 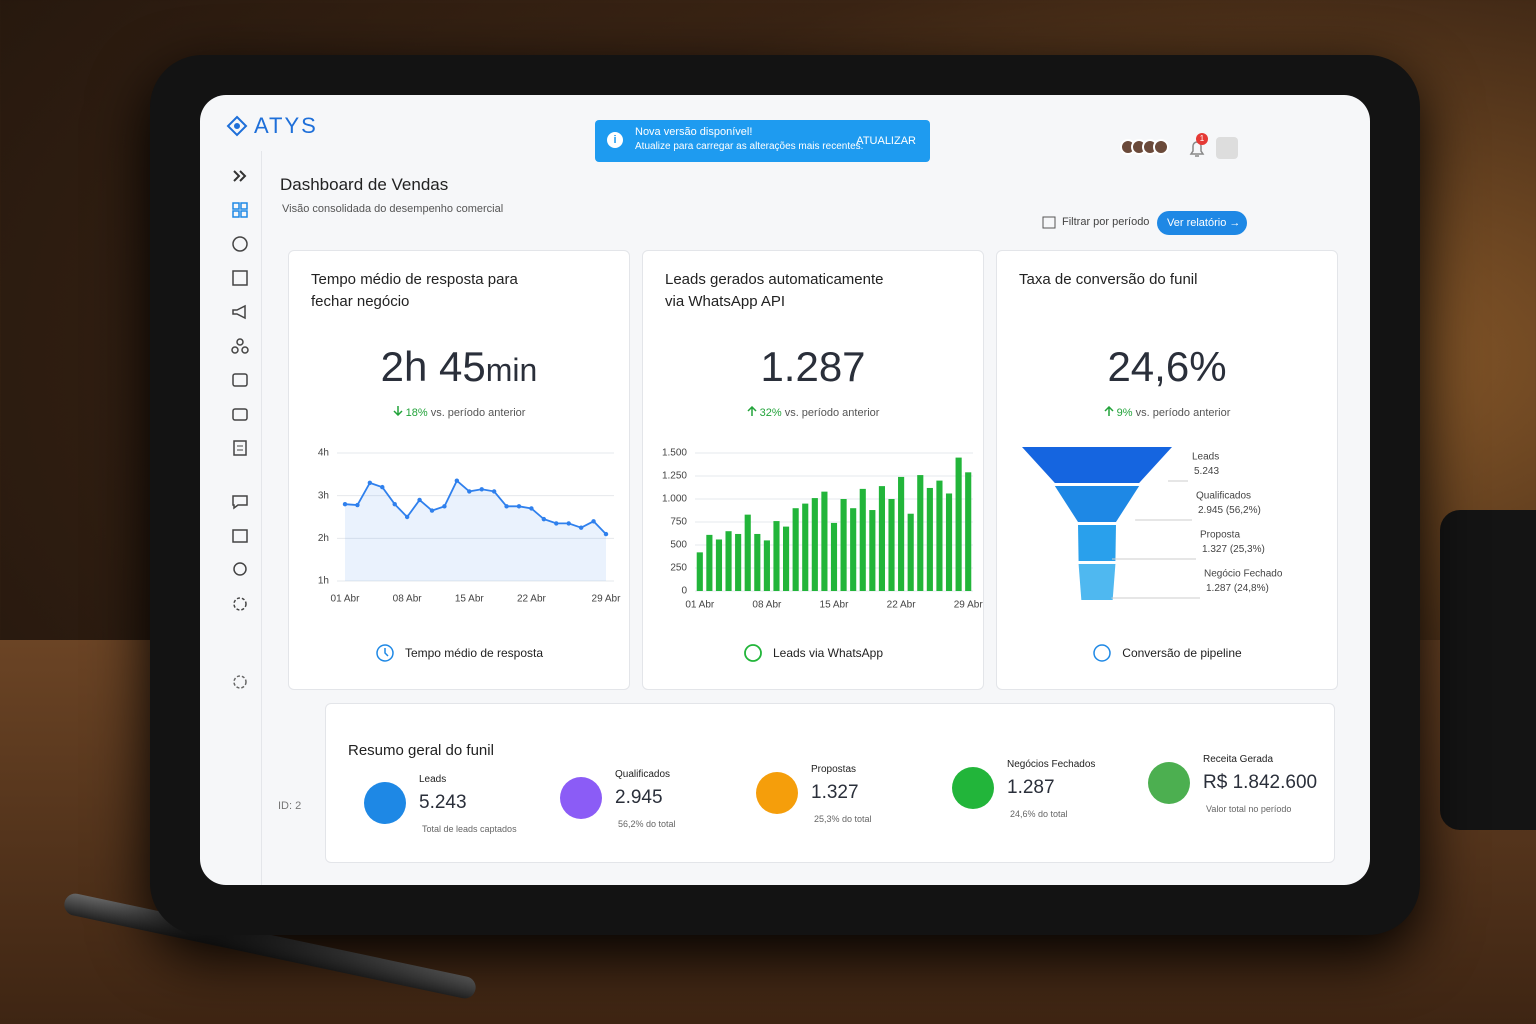 What do you see at coordinates (1249, 809) in the screenshot?
I see `summary-note: Valor total no período` at bounding box center [1249, 809].